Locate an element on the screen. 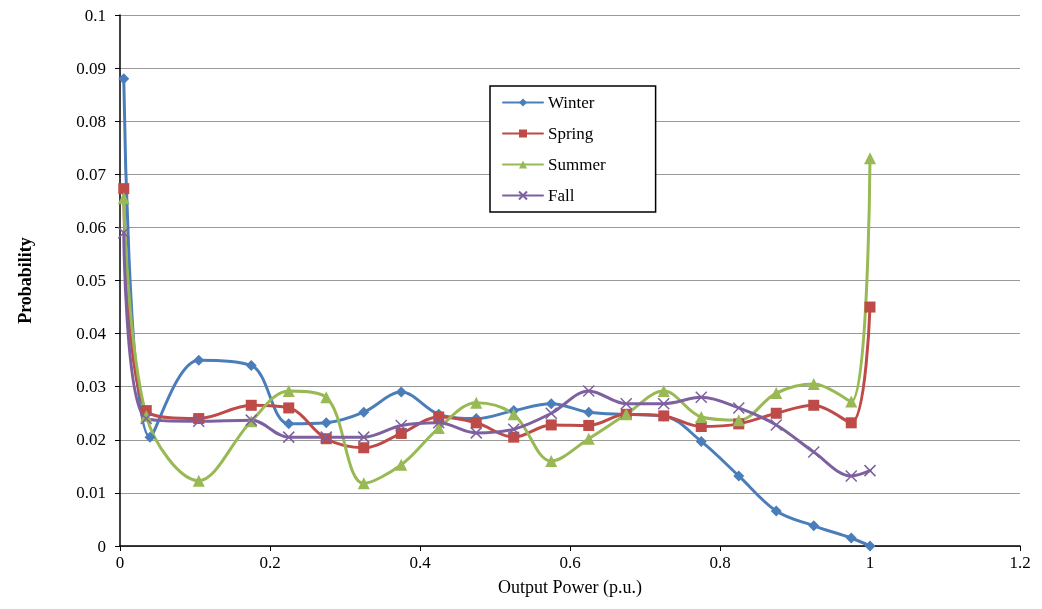  y-tick-label: 0 is located at coordinates (101, 546).